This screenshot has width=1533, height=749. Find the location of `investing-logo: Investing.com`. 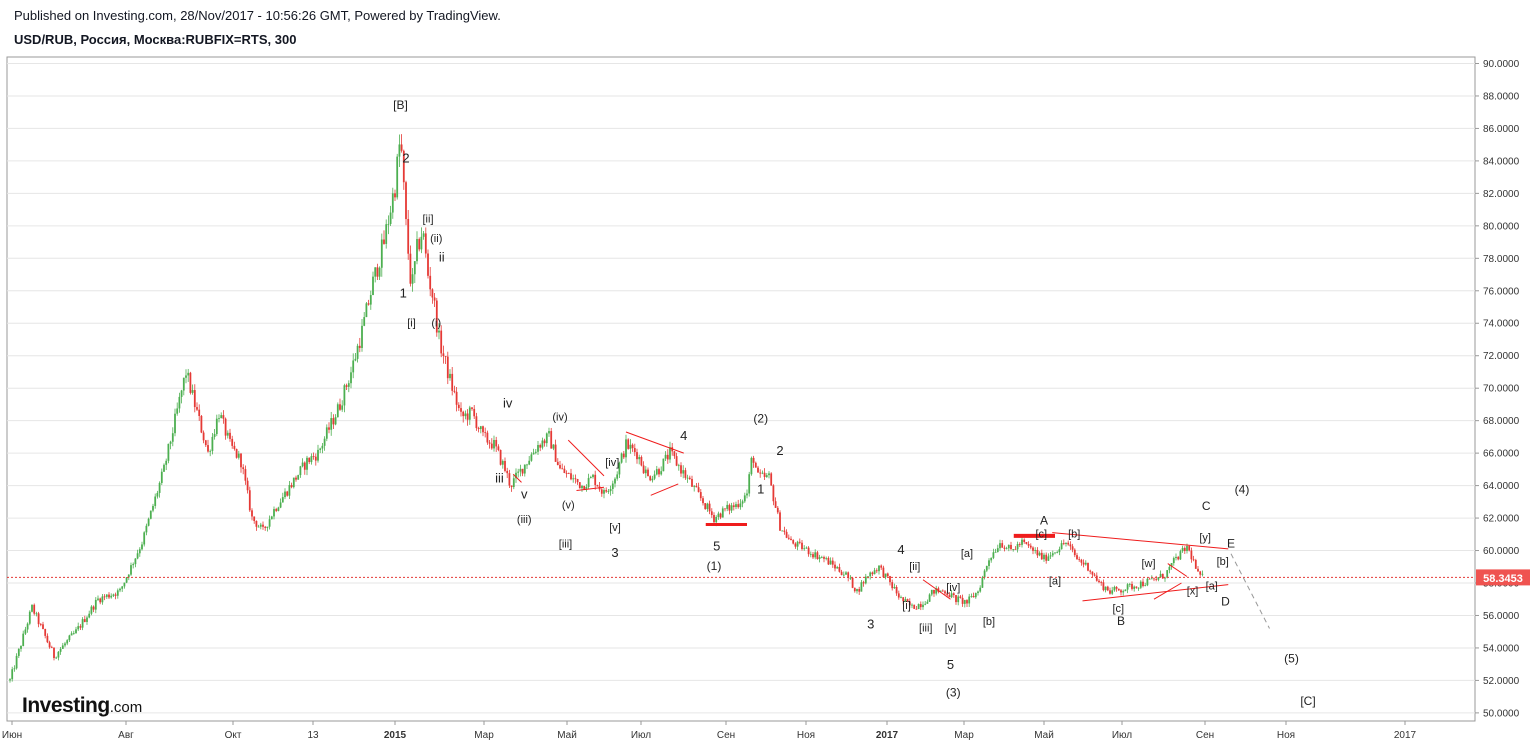

investing-logo: Investing.com is located at coordinates (82, 706).